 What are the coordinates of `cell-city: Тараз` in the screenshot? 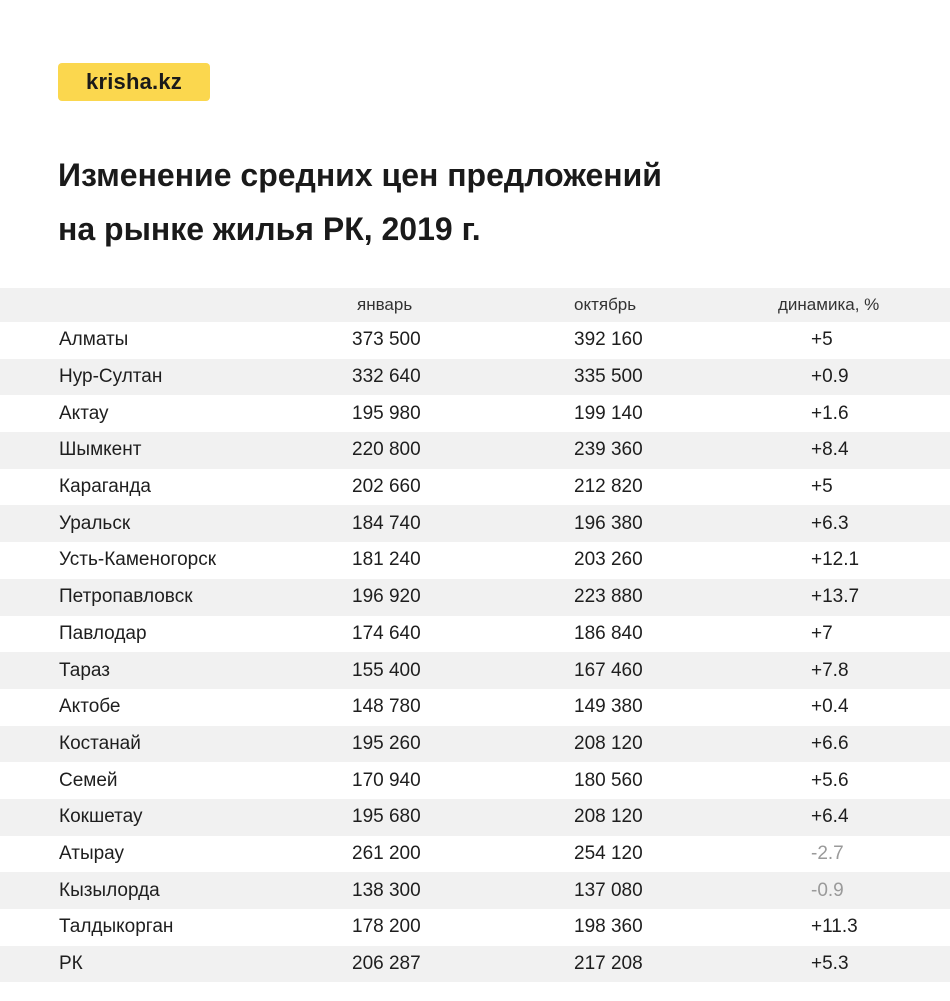 It's located at (84, 670).